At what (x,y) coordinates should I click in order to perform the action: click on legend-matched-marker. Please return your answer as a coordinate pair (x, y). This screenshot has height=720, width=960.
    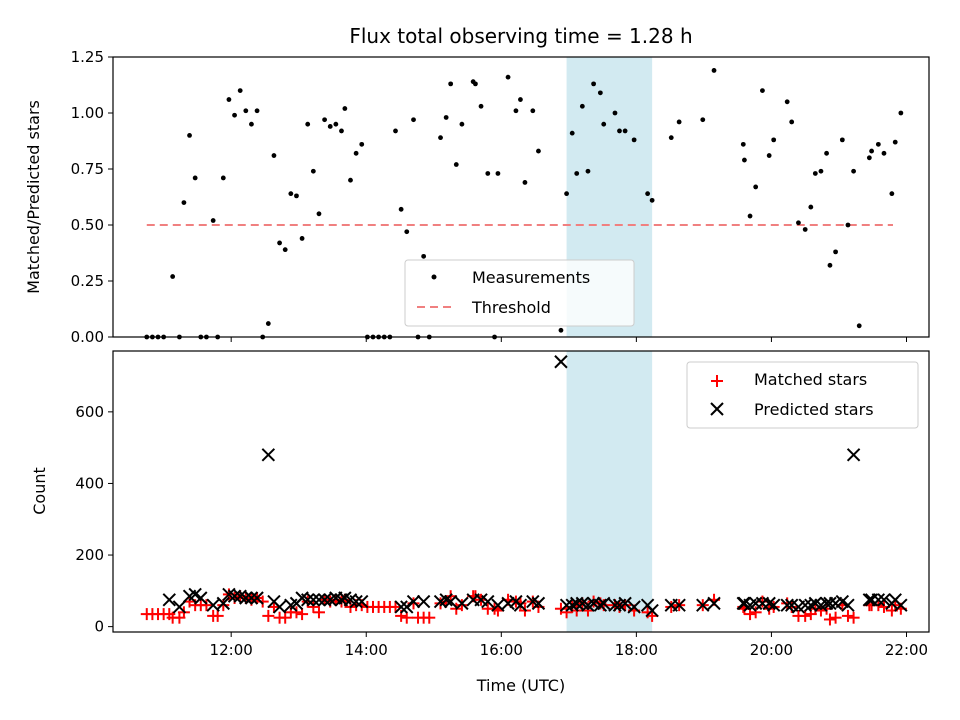
    Looking at the image, I should click on (717, 381).